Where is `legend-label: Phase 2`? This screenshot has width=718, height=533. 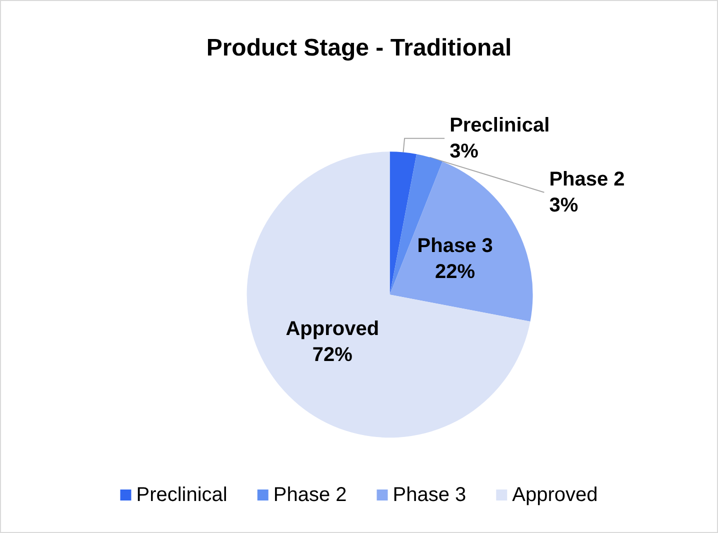
legend-label: Phase 2 is located at coordinates (310, 495).